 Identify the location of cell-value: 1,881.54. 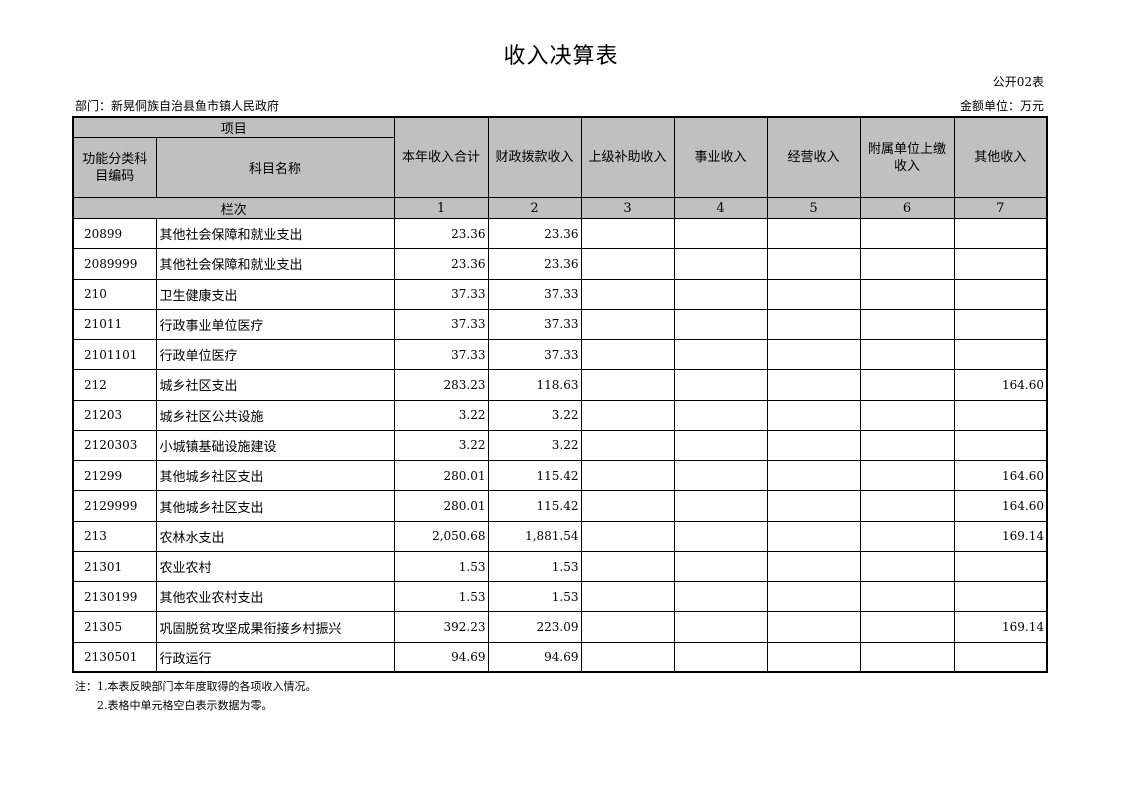
(534, 536).